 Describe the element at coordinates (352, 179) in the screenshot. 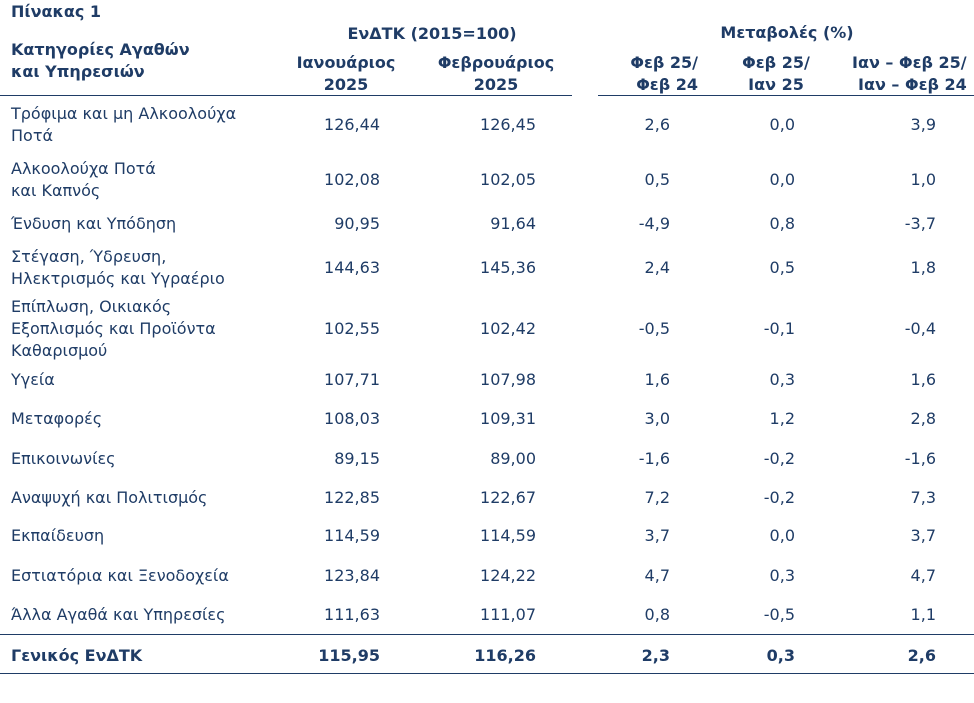

I see `row-value-jan: 102,08` at that location.